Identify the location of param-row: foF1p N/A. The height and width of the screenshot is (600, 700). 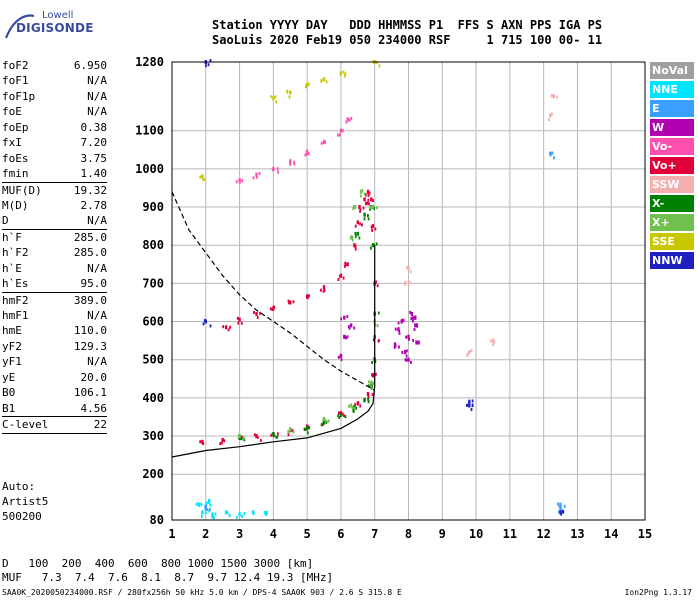
(54, 96).